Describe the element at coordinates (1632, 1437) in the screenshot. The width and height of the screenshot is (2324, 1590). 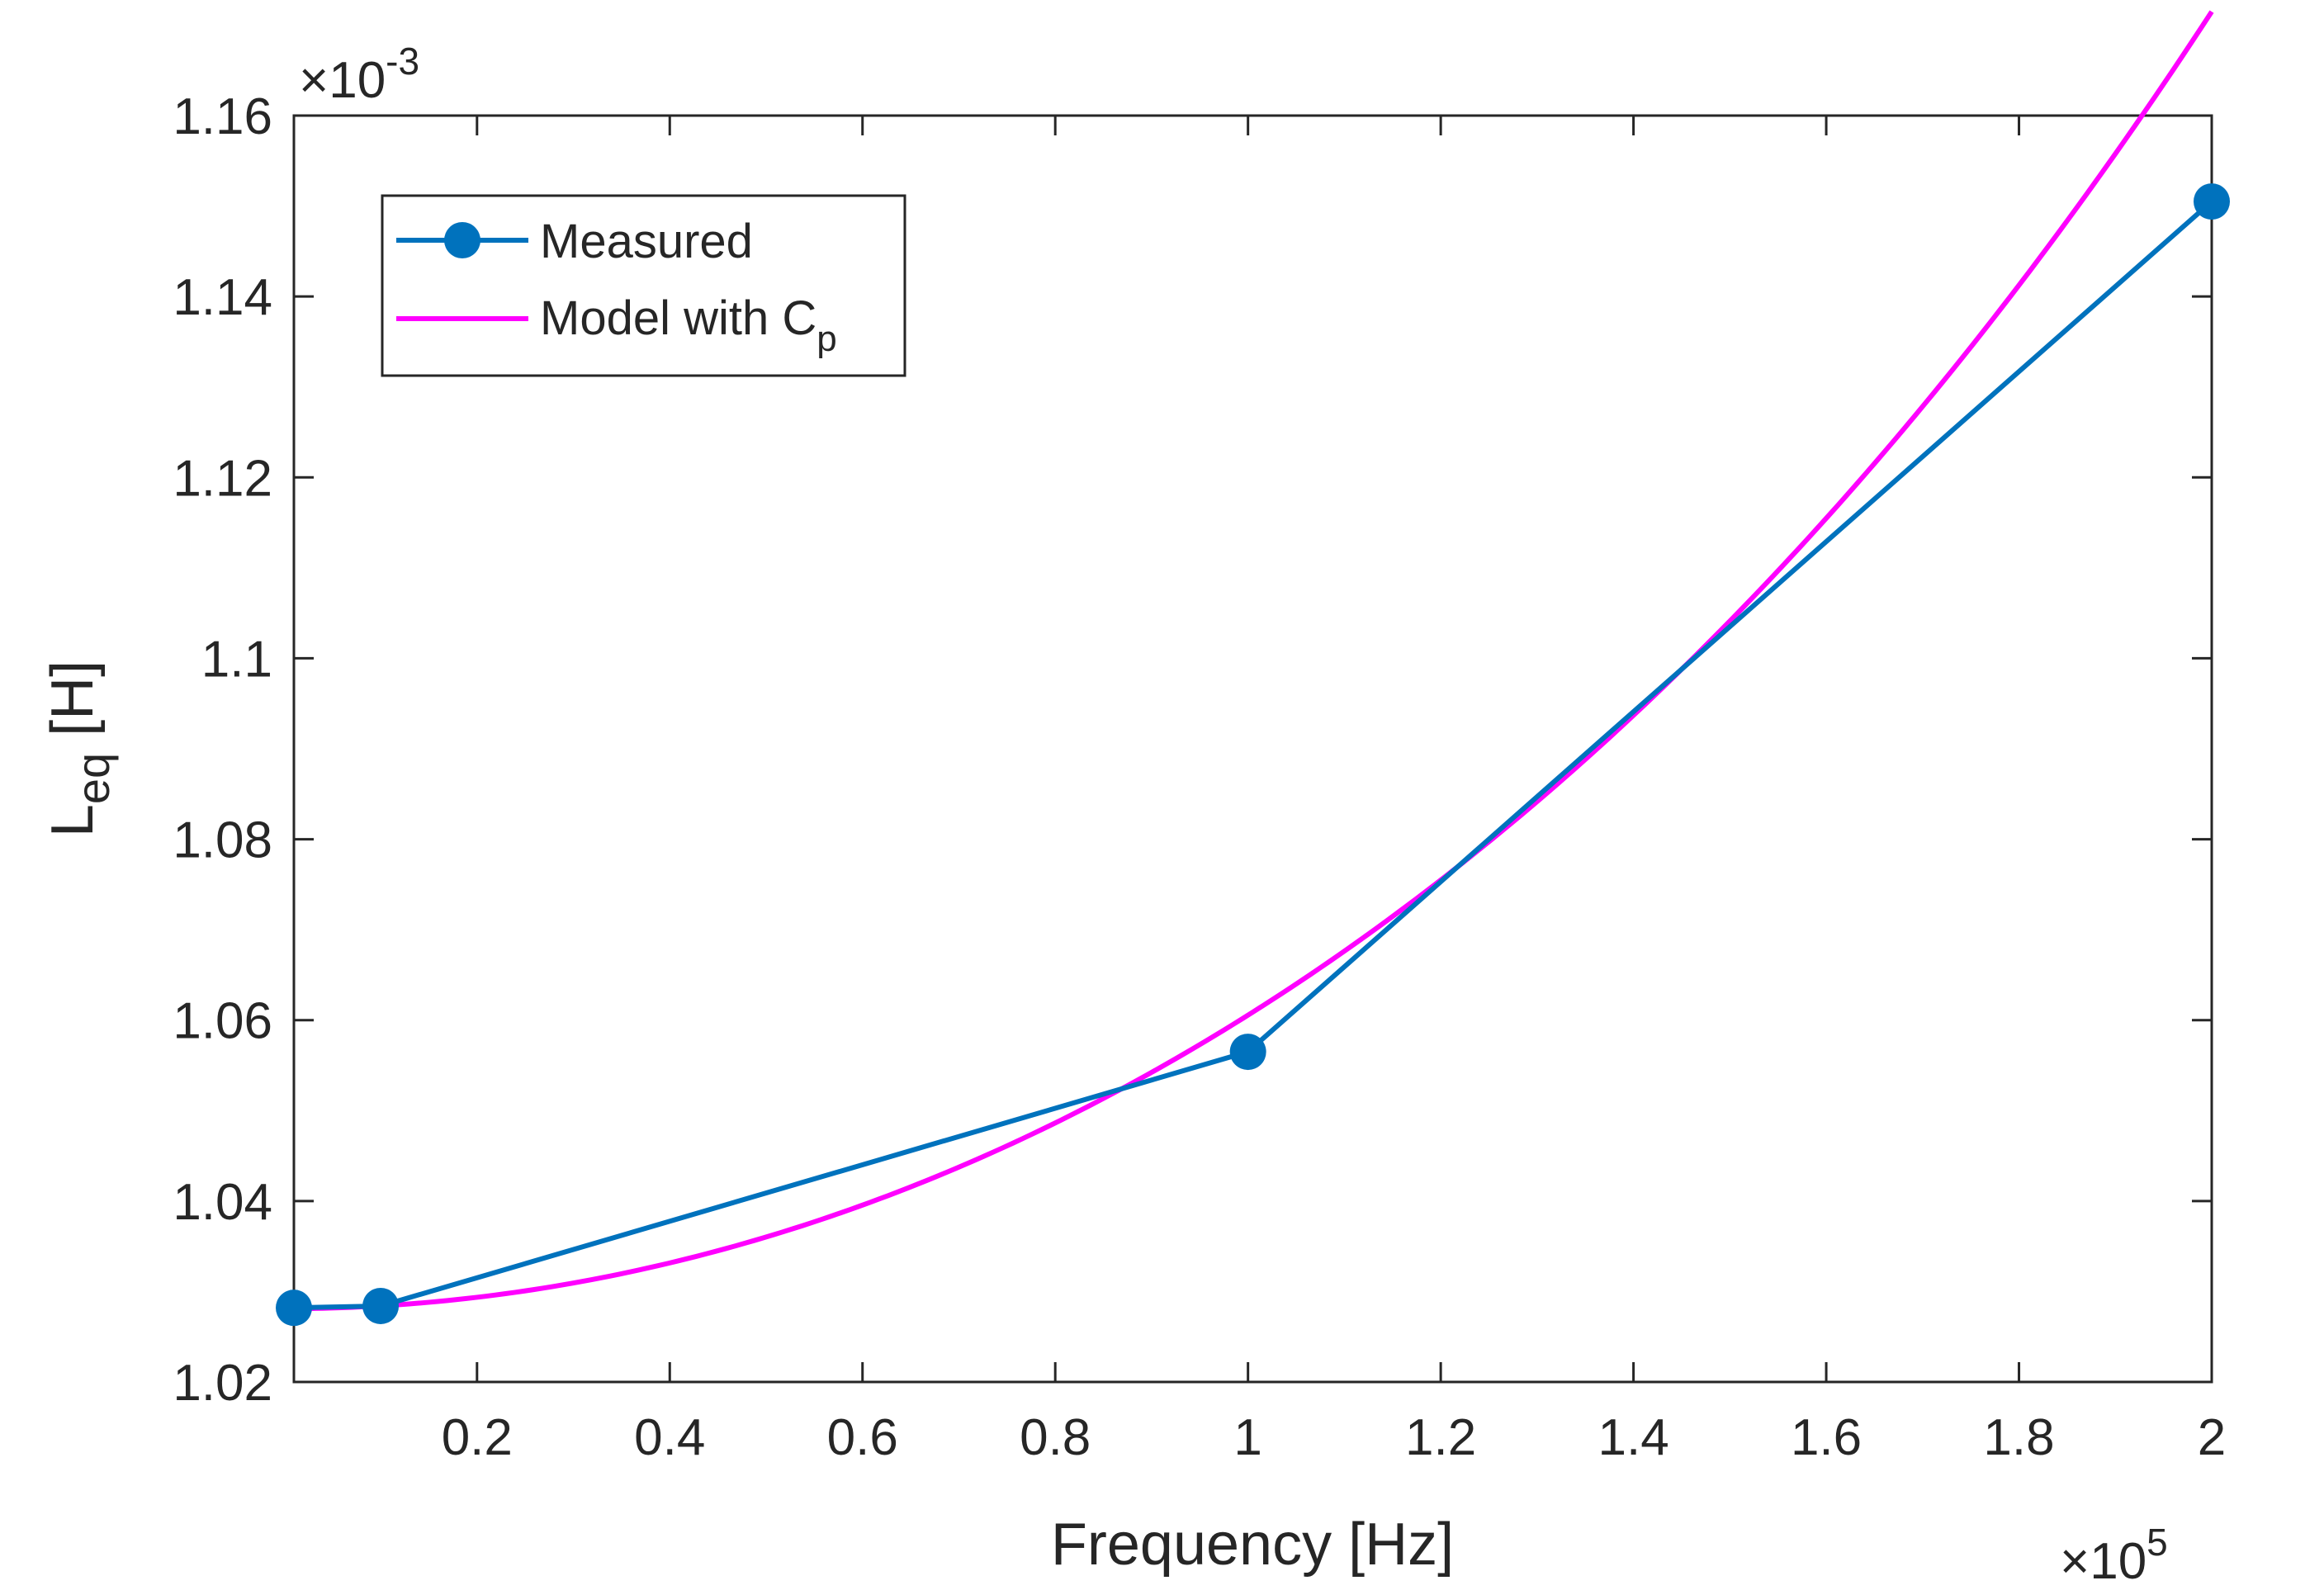
I see `x-tick-label: 1.4` at that location.